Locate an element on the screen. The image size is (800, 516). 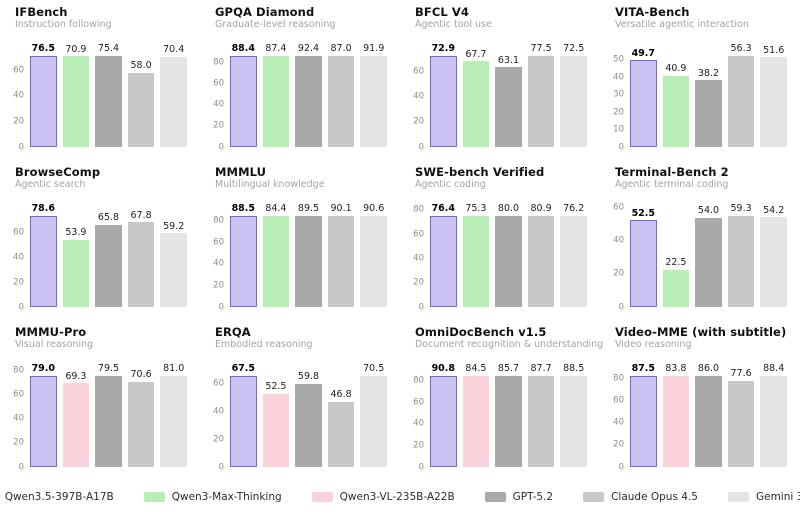
bar-value-label: 59.3 is located at coordinates (741, 208).